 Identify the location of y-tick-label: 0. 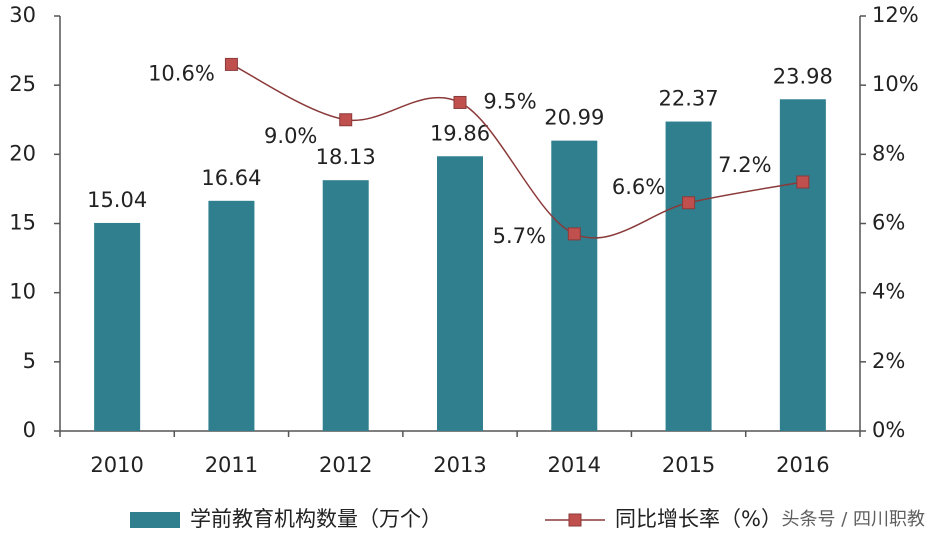
(29, 430).